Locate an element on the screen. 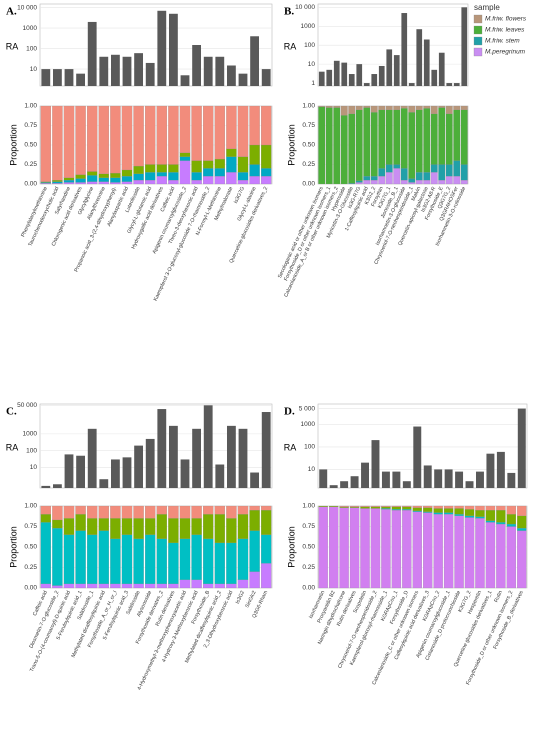  y-axis-label: RA is located at coordinates (12, 46).